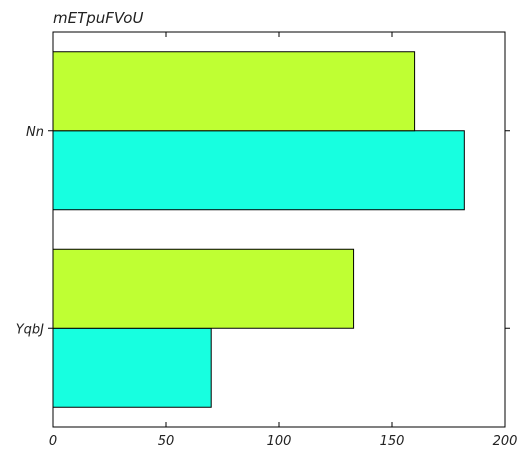 This screenshot has height=462, width=528. Describe the element at coordinates (279, 441) in the screenshot. I see `x-tick-label: 100` at that location.